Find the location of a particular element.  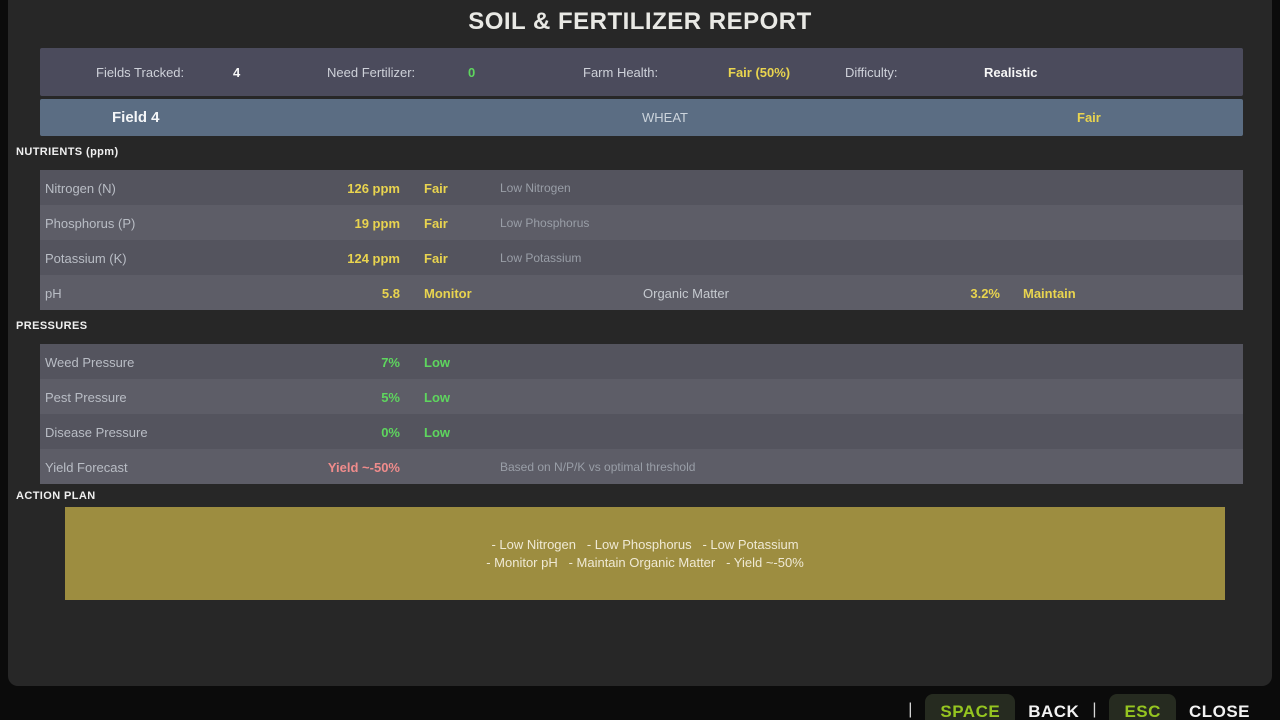

difficulty-label: Difficulty: is located at coordinates (871, 72).